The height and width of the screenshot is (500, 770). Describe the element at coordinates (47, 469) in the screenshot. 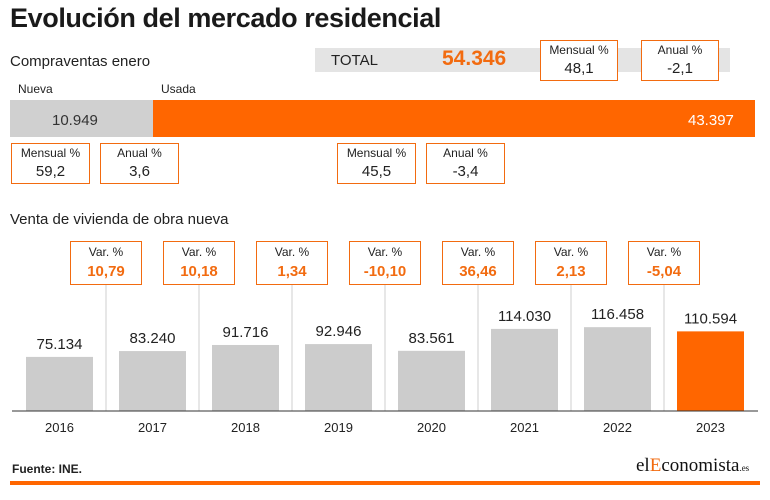

I see `source-note: Fuente: INE.` at that location.